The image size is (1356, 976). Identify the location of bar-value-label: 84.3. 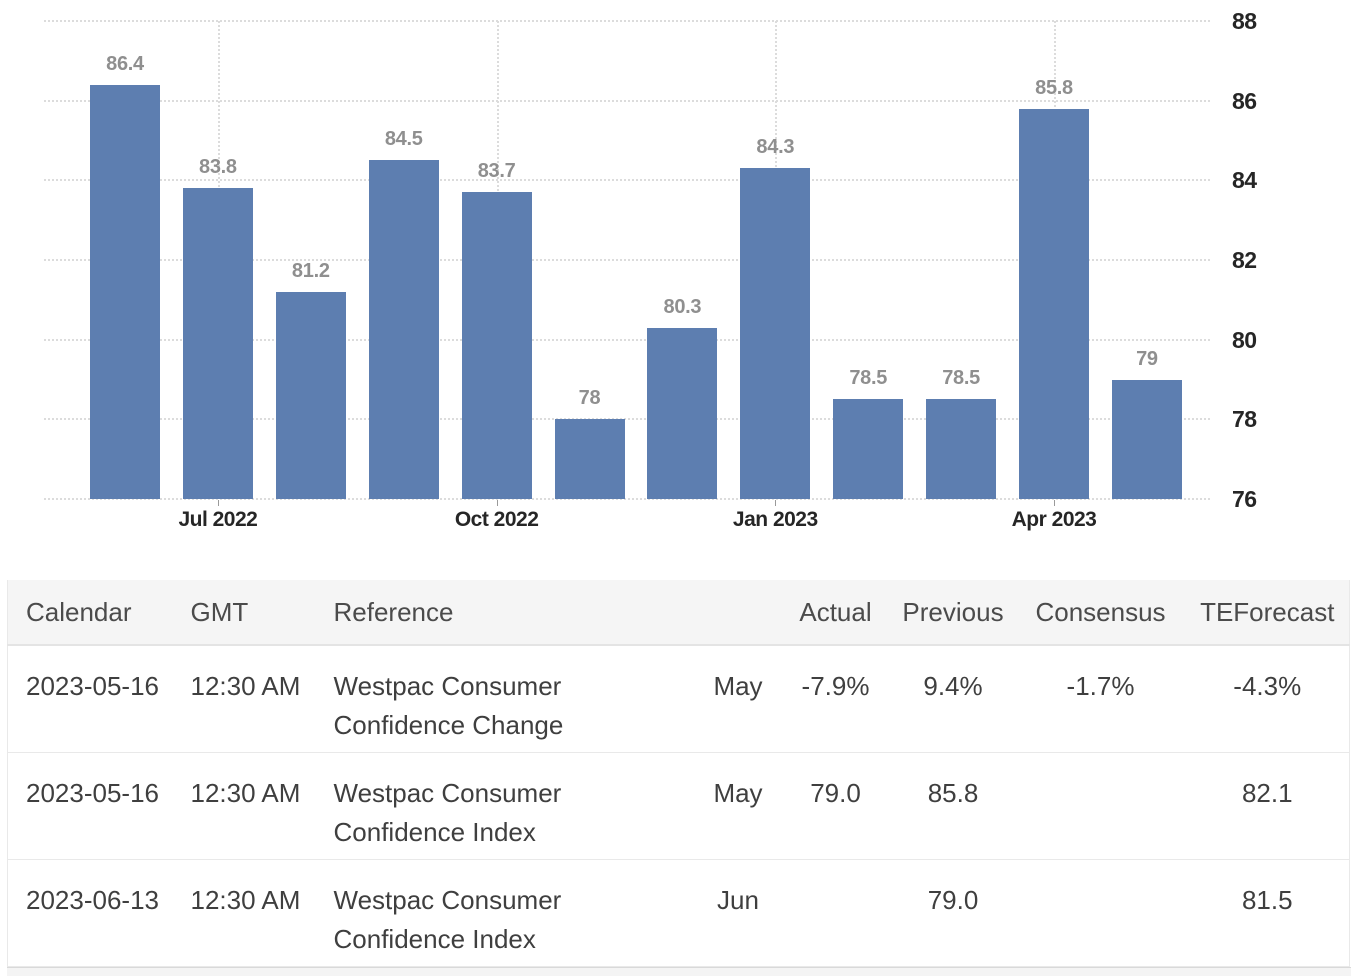
(775, 147).